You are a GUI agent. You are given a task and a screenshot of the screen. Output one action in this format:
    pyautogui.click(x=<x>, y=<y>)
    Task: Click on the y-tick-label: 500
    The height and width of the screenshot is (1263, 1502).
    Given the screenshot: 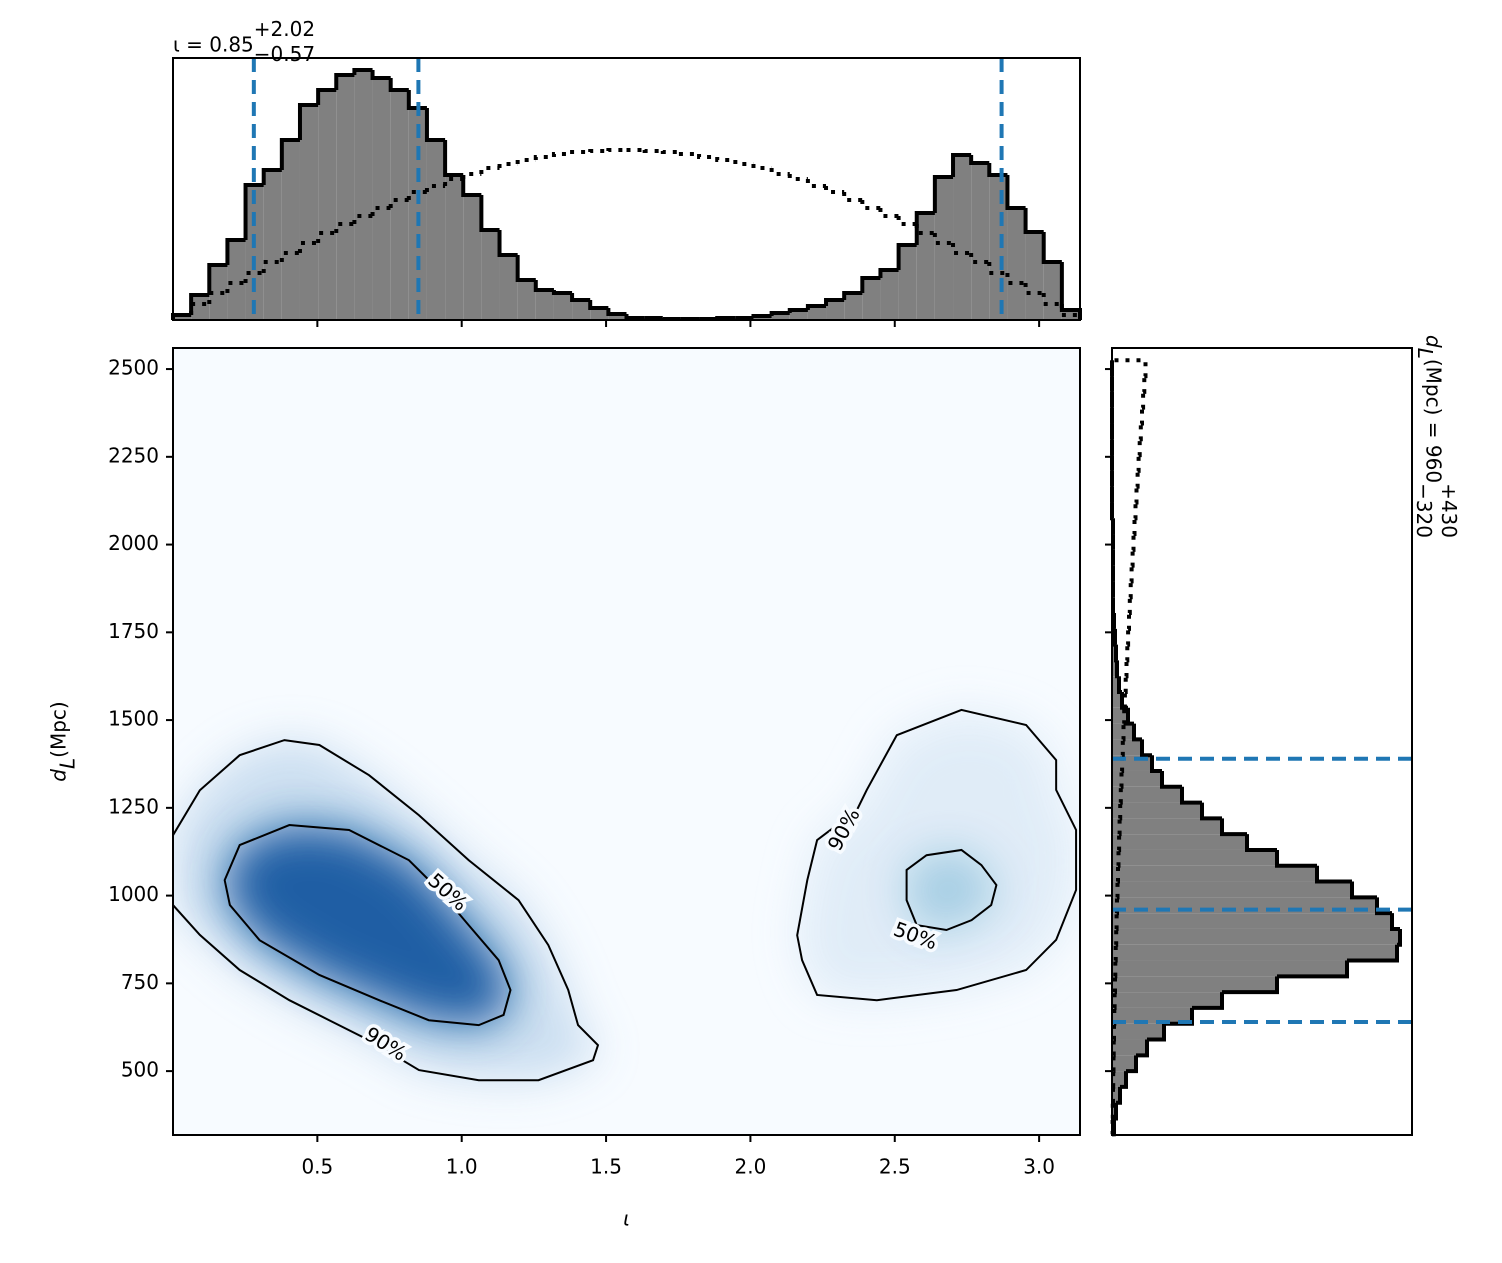 What is the action you would take?
    pyautogui.click(x=140, y=1070)
    